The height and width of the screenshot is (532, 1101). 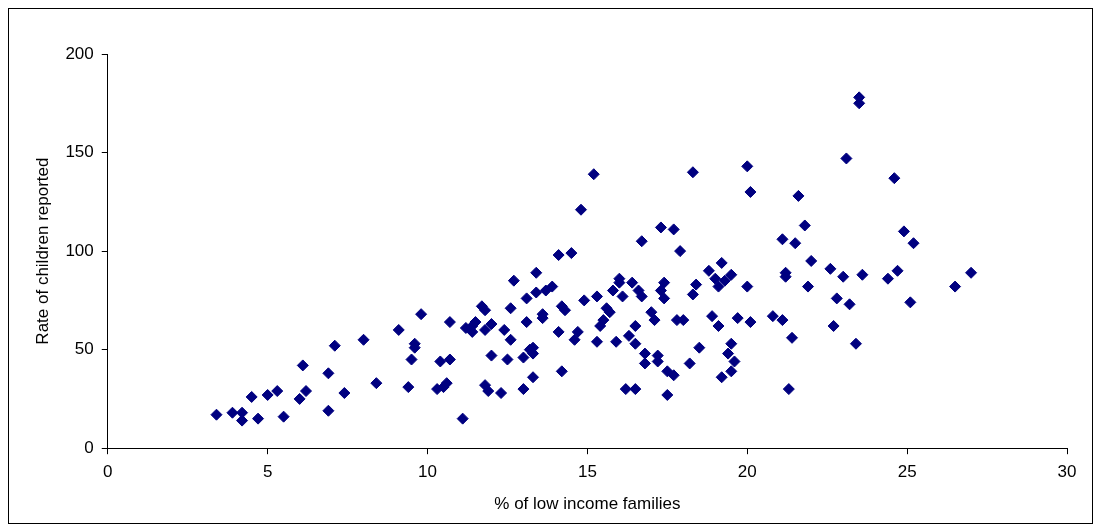 What do you see at coordinates (79, 152) in the screenshot?
I see `y-tick-label: 150` at bounding box center [79, 152].